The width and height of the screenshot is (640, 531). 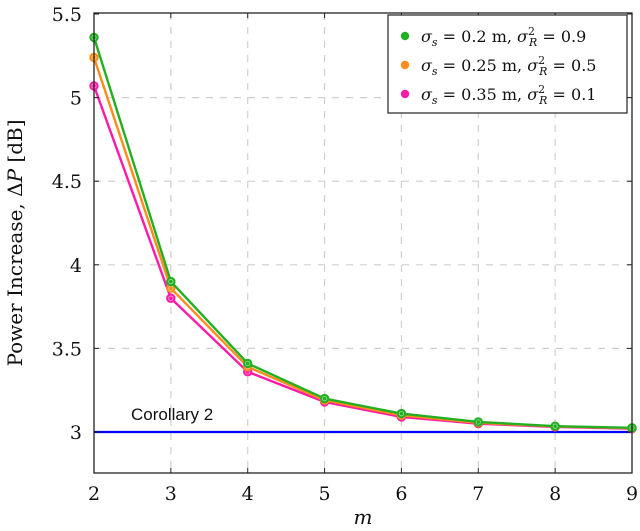 What do you see at coordinates (76, 433) in the screenshot?
I see `y-tick-label: 3` at bounding box center [76, 433].